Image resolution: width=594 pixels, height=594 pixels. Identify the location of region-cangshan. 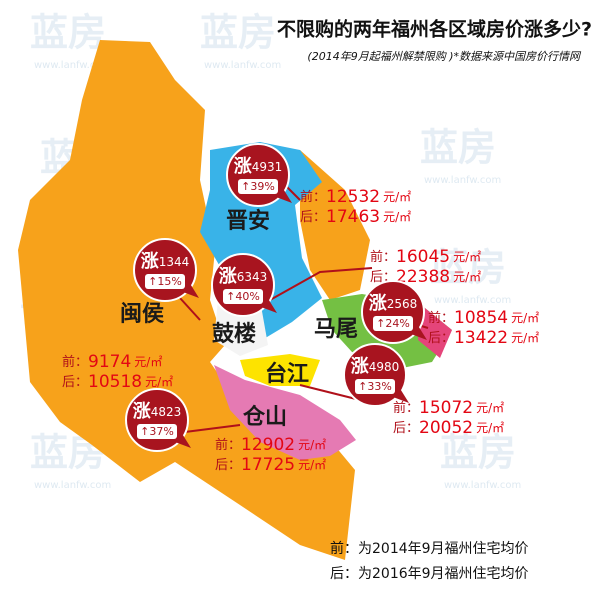
(285, 412).